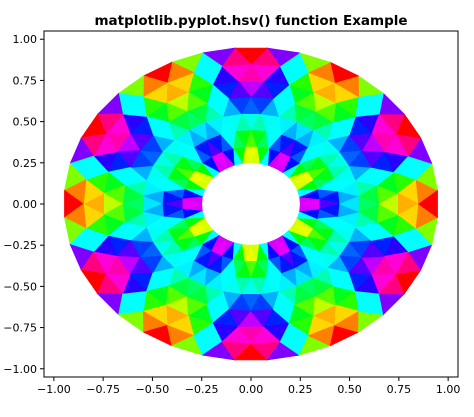  What do you see at coordinates (54, 389) in the screenshot?
I see `x-tick-label: −1.00` at bounding box center [54, 389].